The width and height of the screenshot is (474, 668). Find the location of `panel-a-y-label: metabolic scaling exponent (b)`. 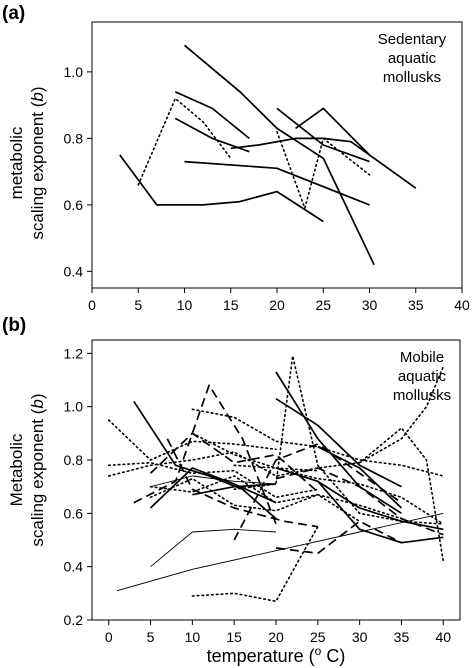

panel-a-y-label: metabolic scaling exponent (b) is located at coordinates (27, 162).